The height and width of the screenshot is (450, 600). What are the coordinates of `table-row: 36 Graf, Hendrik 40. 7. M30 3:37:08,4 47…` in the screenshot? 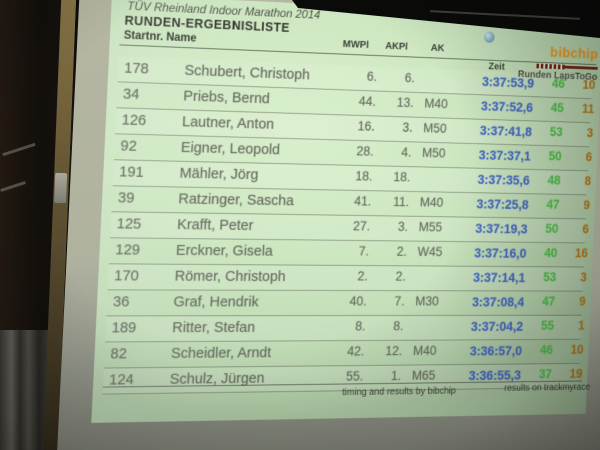 It's located at (346, 303).